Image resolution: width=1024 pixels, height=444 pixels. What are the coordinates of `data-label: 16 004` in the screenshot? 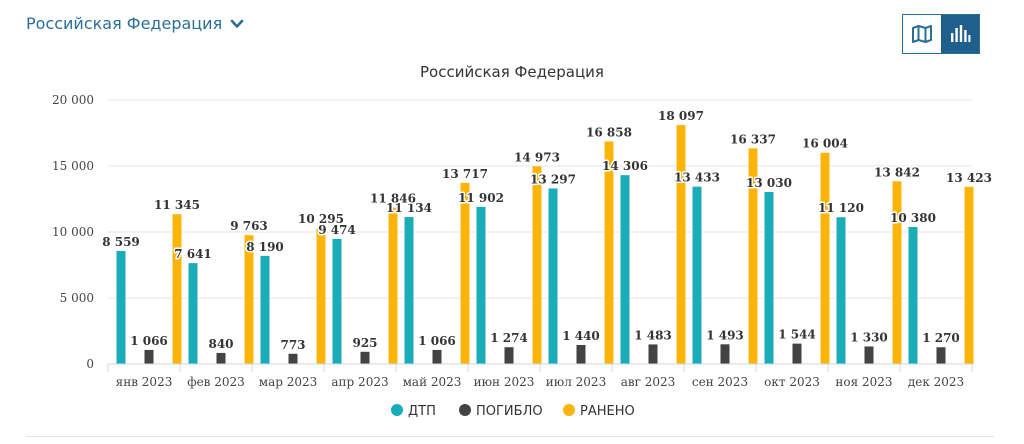 It's located at (825, 144).